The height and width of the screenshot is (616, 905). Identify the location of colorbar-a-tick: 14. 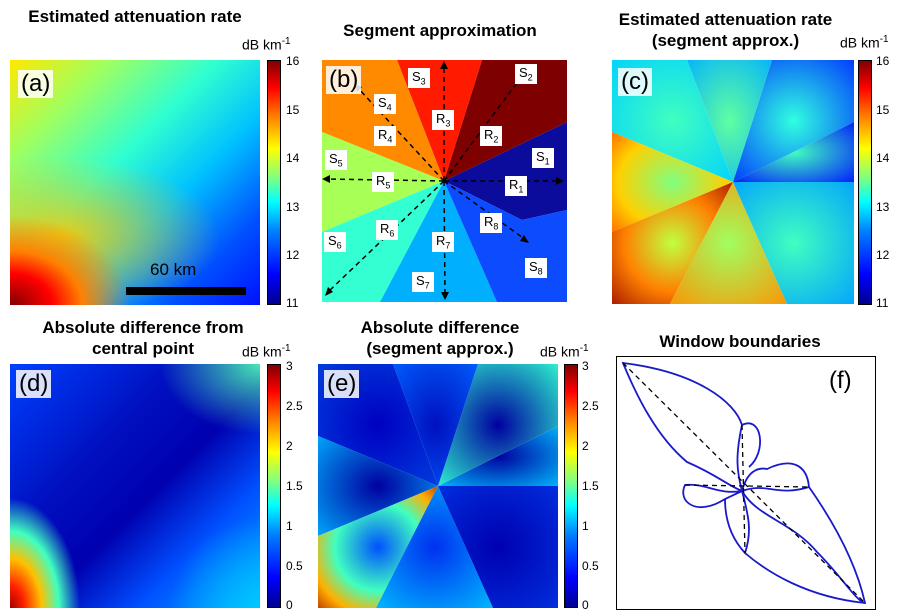
(293, 158).